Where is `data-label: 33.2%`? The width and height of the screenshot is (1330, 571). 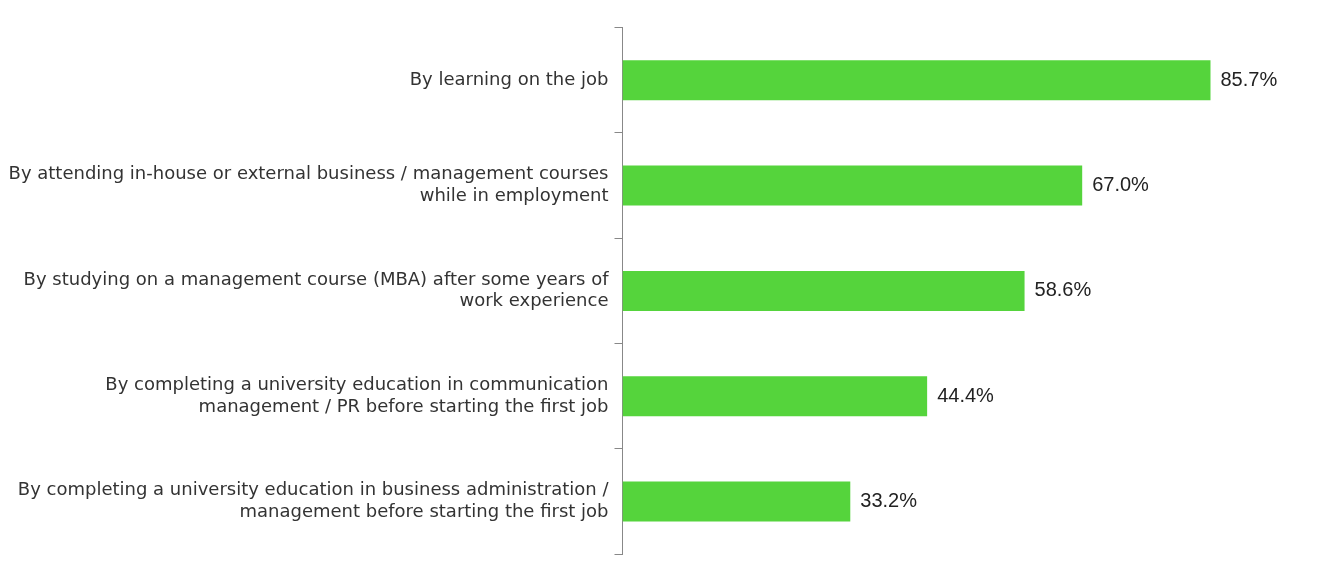
data-label: 33.2% is located at coordinates (889, 500).